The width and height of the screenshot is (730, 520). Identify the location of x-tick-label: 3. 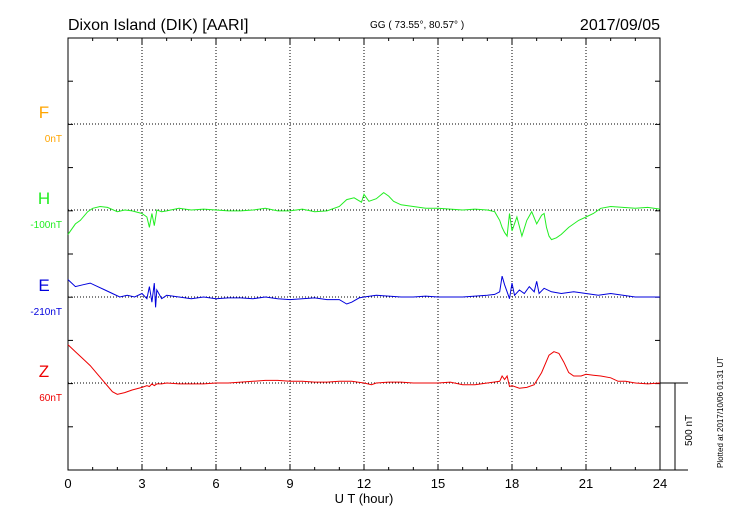
(141, 483).